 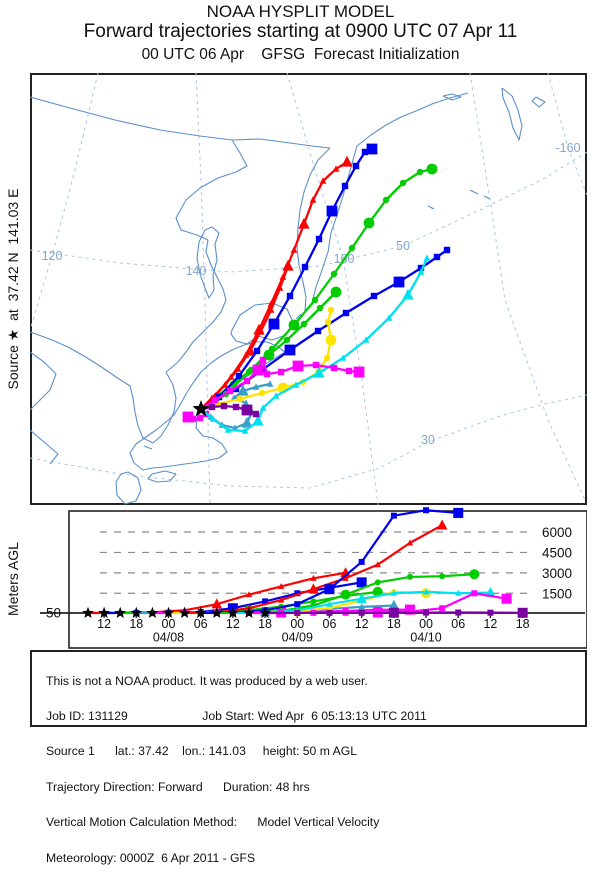 What do you see at coordinates (442, 524) in the screenshot?
I see `height-marker-red-b` at bounding box center [442, 524].